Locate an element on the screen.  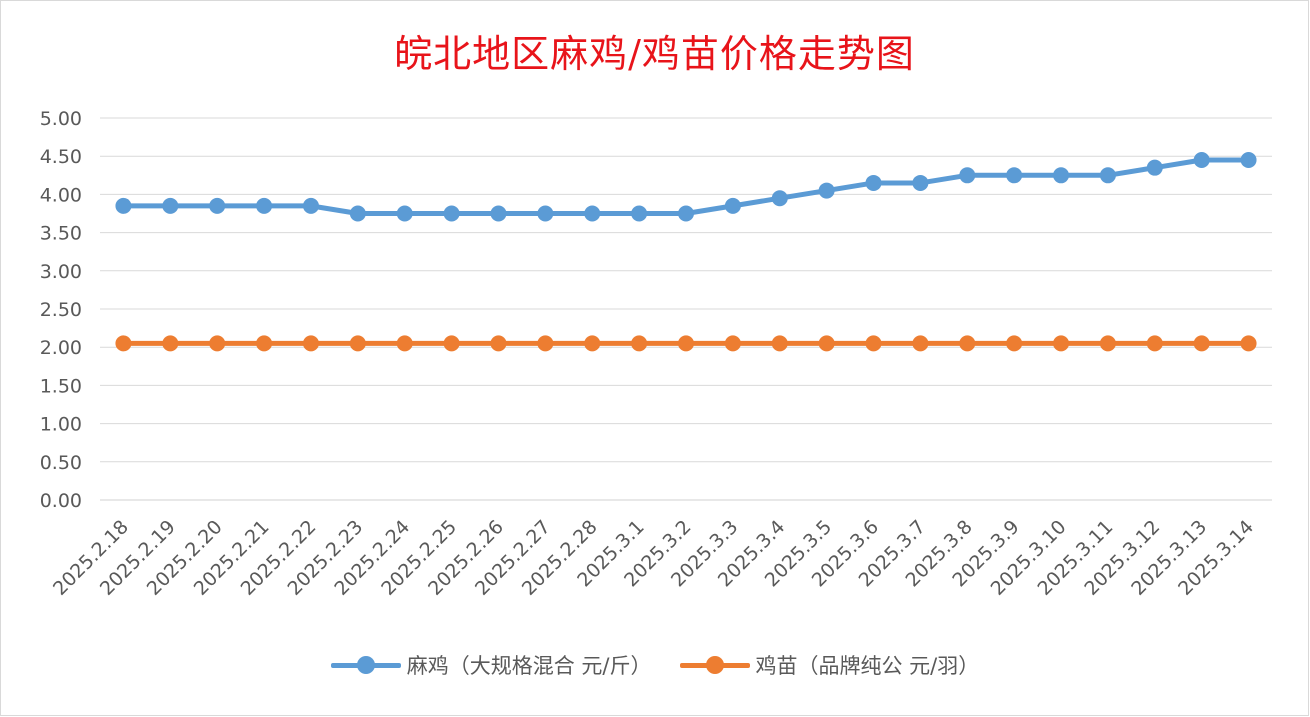
legend-item-series-0: 麻鸡（大规格混合 元/斤） is located at coordinates (491, 665).